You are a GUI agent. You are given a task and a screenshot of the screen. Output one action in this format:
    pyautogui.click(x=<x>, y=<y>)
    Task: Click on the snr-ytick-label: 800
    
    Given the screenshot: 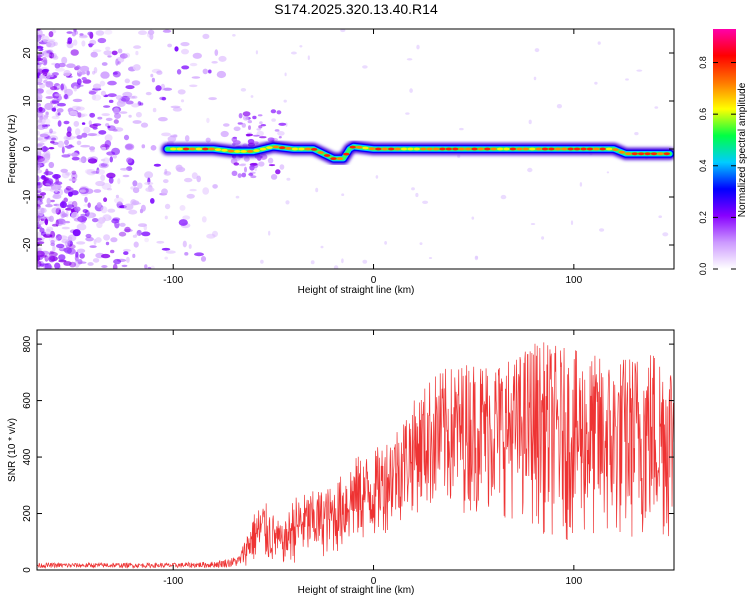 What is the action you would take?
    pyautogui.click(x=27, y=343)
    